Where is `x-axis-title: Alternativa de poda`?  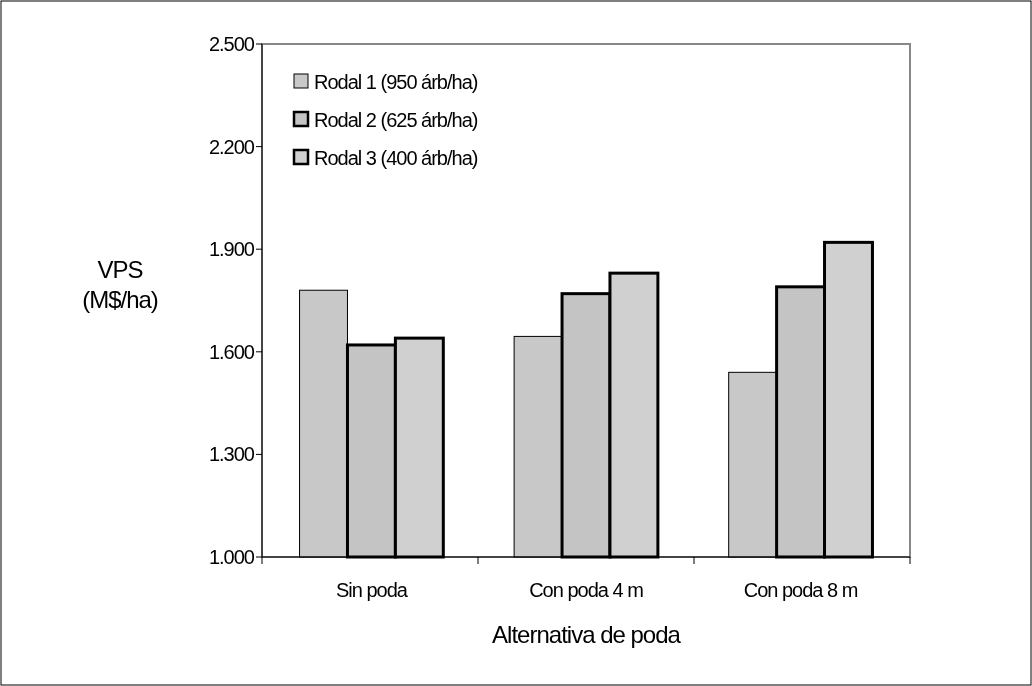
x-axis-title: Alternativa de poda is located at coordinates (587, 634).